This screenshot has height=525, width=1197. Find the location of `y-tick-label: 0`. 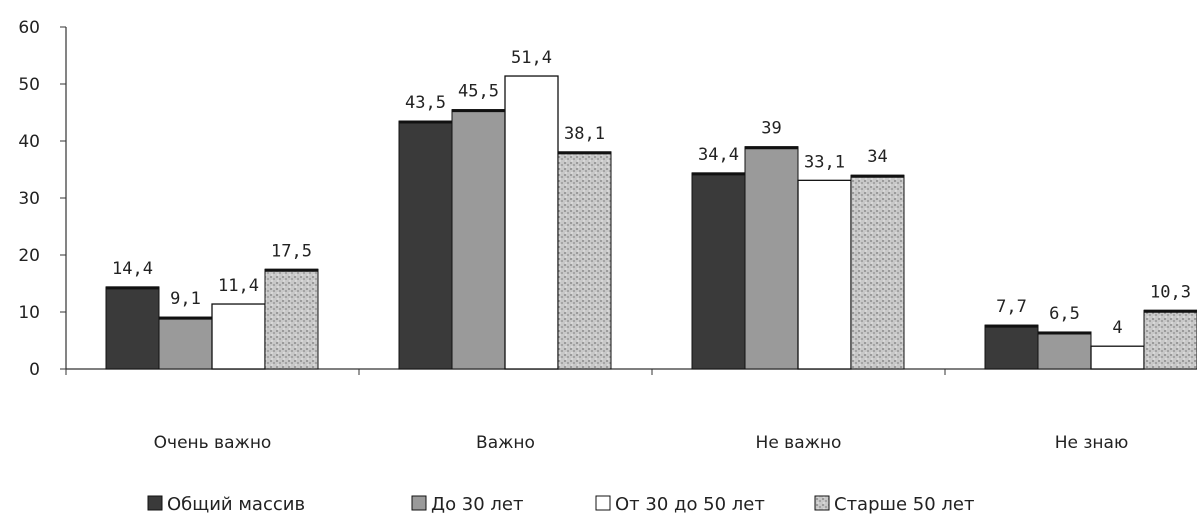

y-tick-label: 0 is located at coordinates (34, 370).